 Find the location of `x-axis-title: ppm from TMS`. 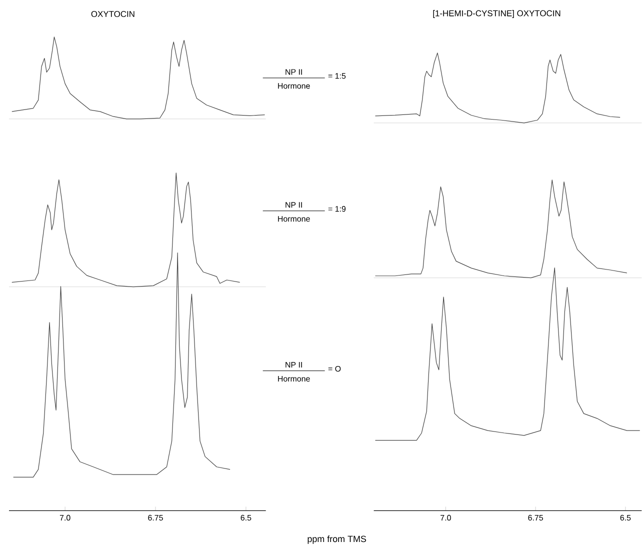

x-axis-title: ppm from TMS is located at coordinates (337, 540).